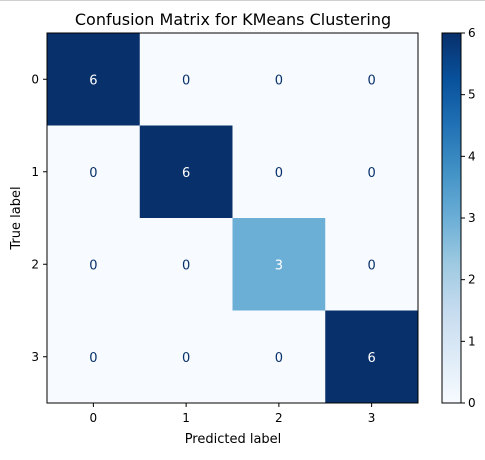 This screenshot has width=485, height=460. Describe the element at coordinates (35, 79) in the screenshot. I see `y-tick-label-0: 0` at that location.